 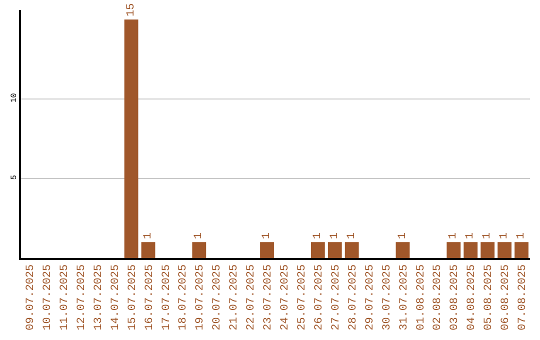 I want to click on x-tick-label: 22.07.2025, so click(x=252, y=297).